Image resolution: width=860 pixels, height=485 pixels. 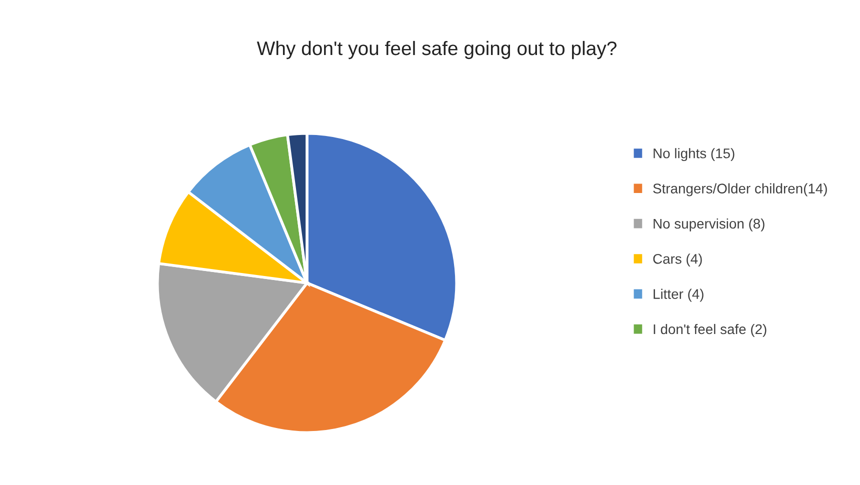 What do you see at coordinates (710, 330) in the screenshot?
I see `legend-label: I don't feel safe (2)` at bounding box center [710, 330].